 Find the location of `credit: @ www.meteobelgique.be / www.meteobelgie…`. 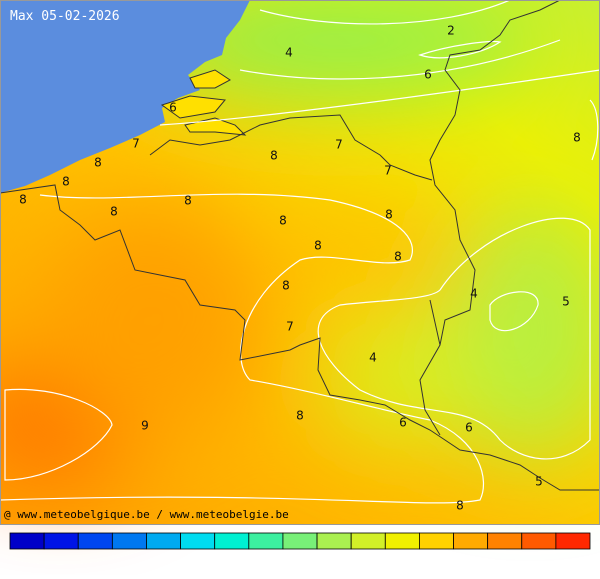

credit: @ www.meteobelgique.be / www.meteobelgie… is located at coordinates (146, 514).